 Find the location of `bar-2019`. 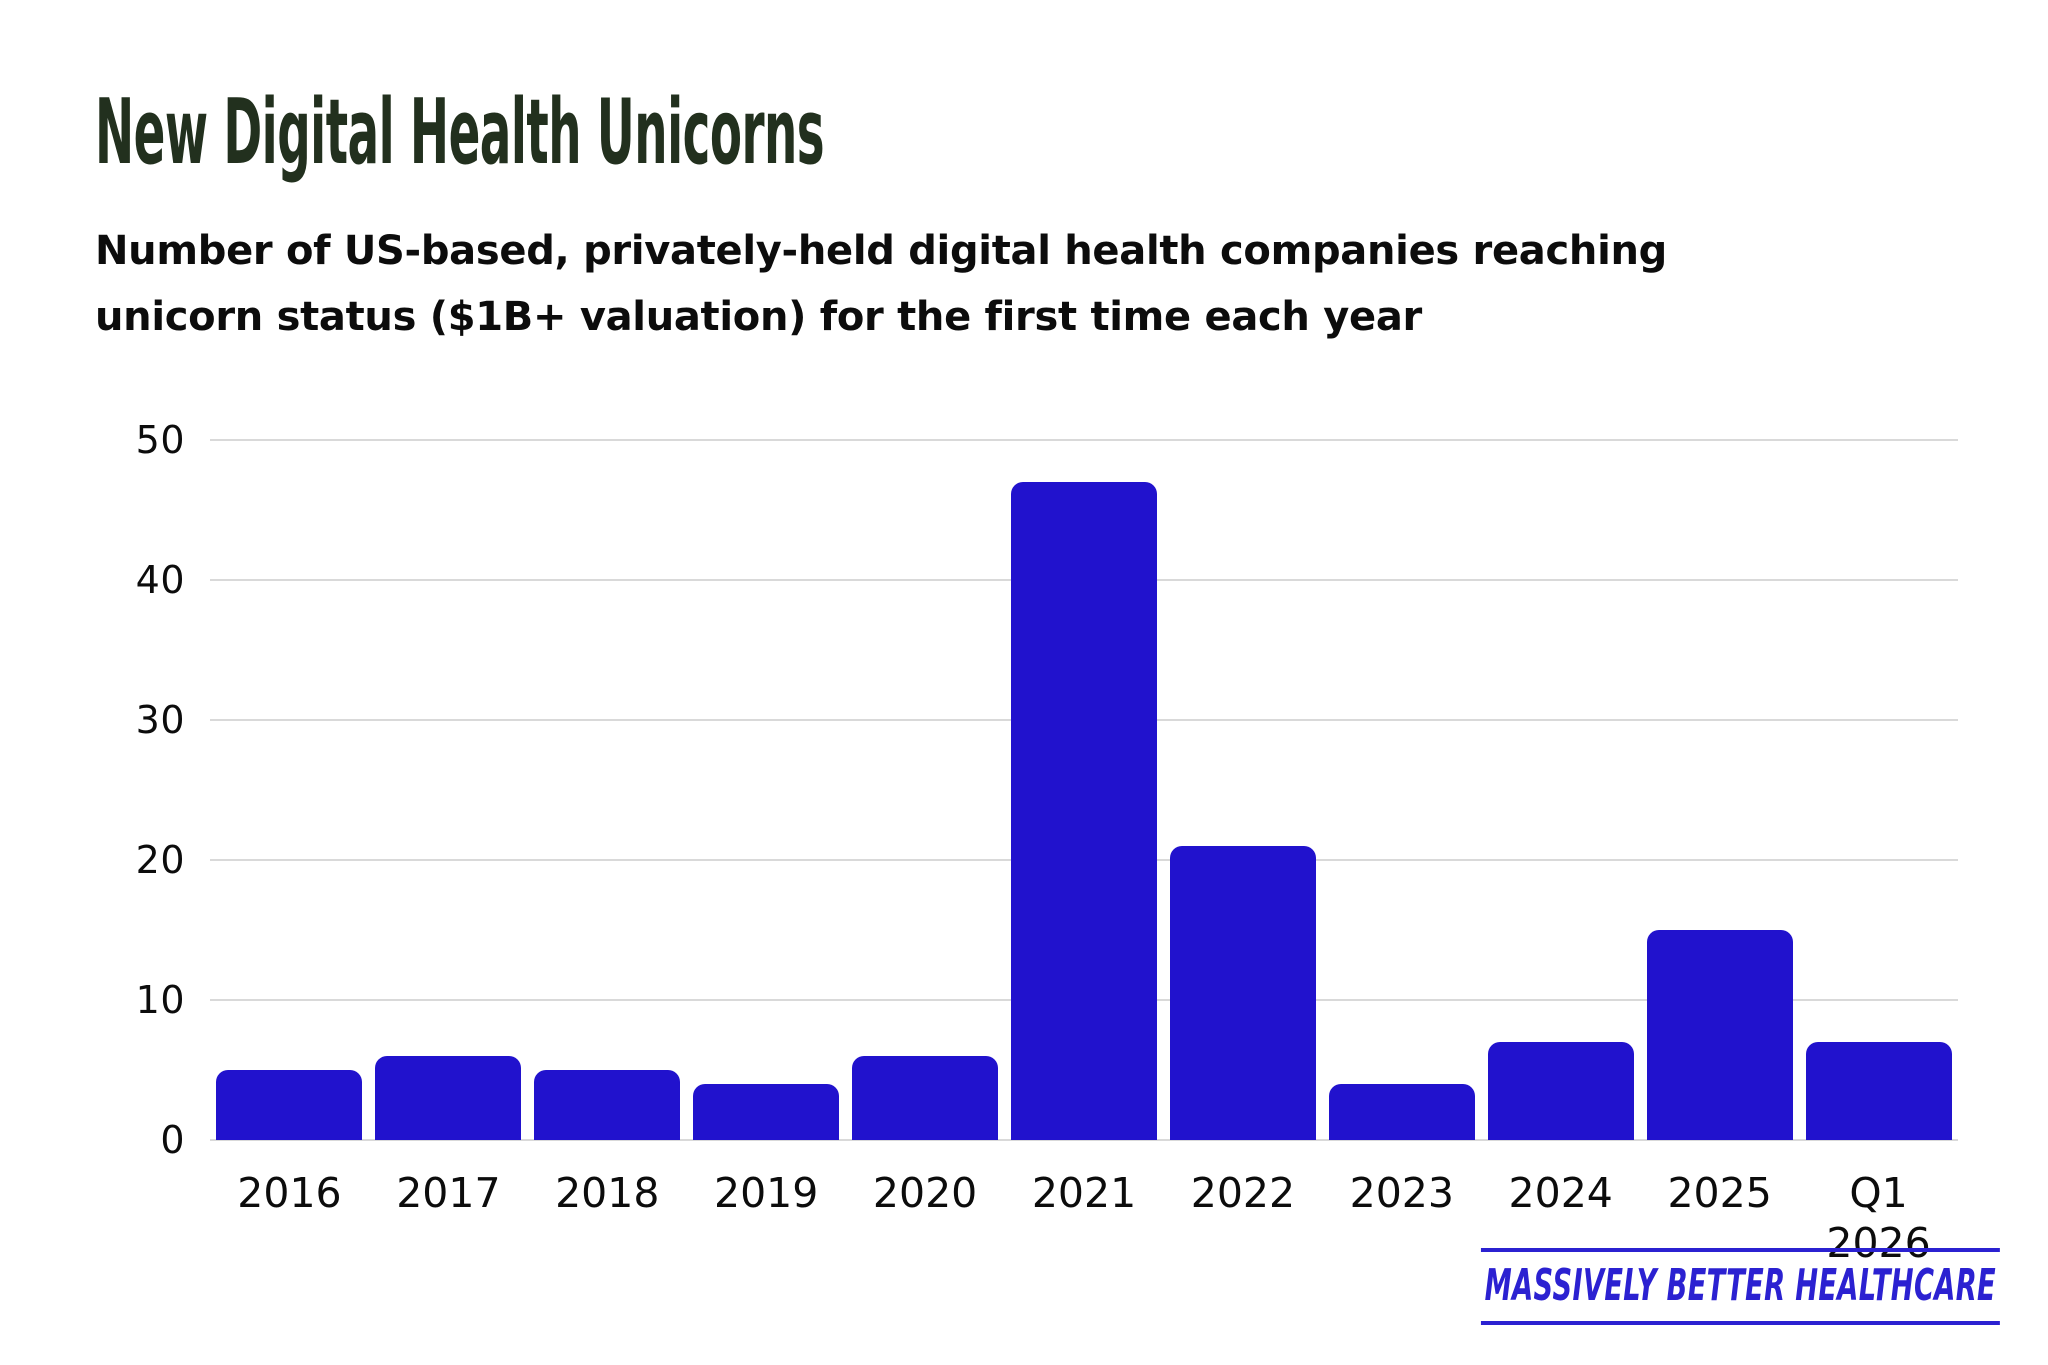

bar-2019 is located at coordinates (766, 1112).